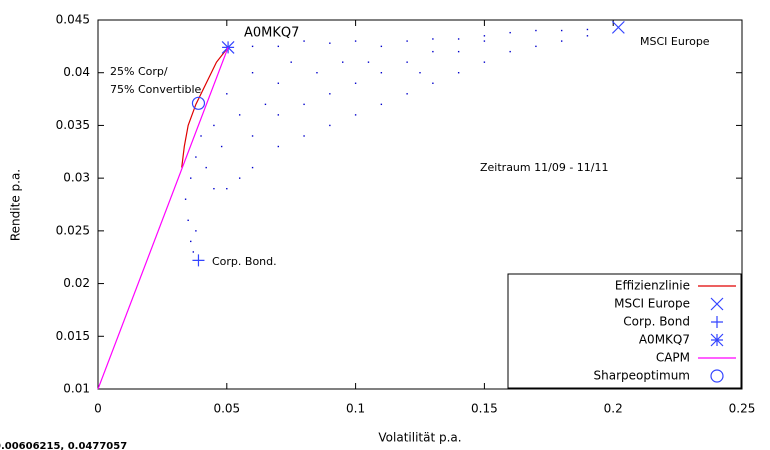  Describe the element at coordinates (355, 409) in the screenshot. I see `x-tick-label: 0.1` at that location.